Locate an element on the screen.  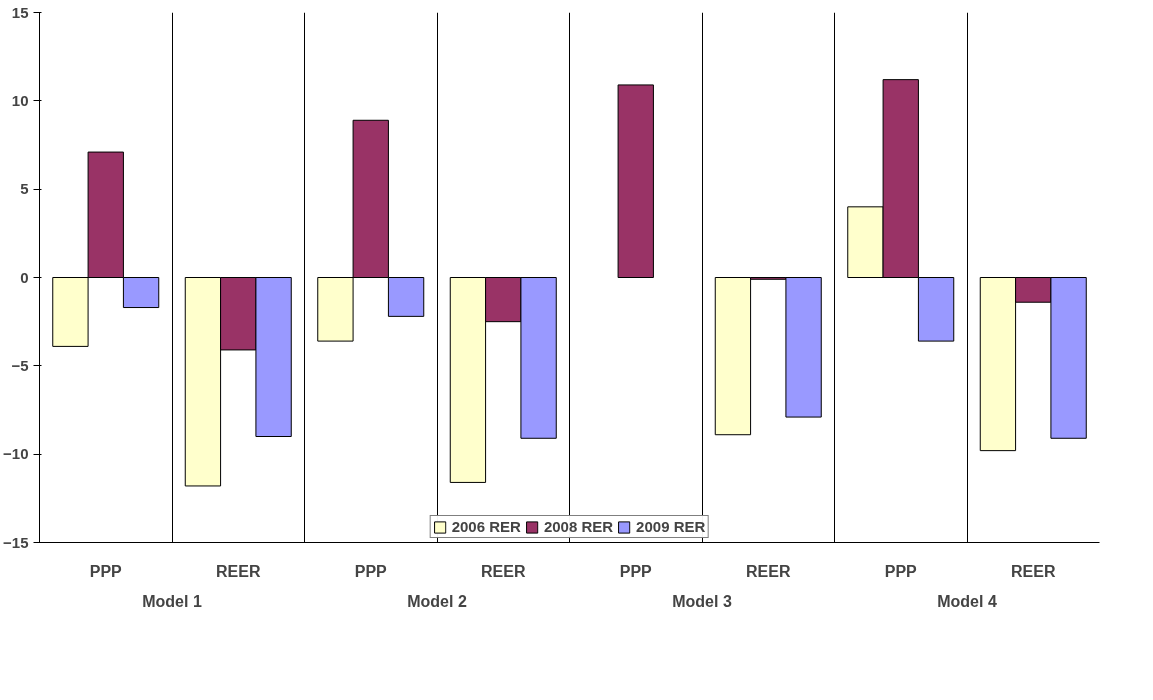
y-tick-label: −10 is located at coordinates (16, 454).